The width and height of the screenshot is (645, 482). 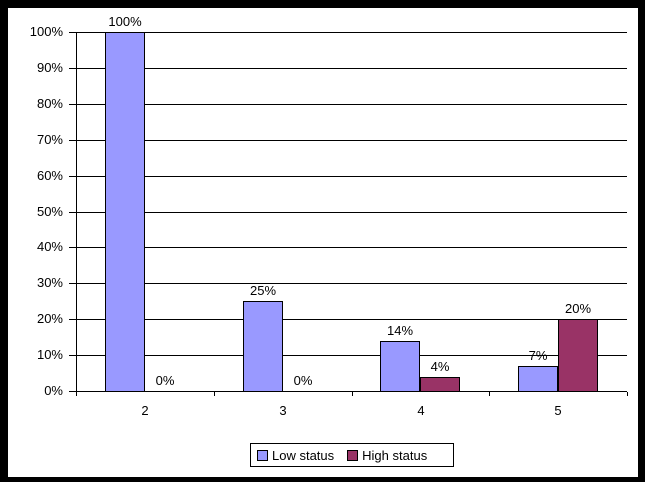 What do you see at coordinates (421, 410) in the screenshot?
I see `x-axis-label: 4` at bounding box center [421, 410].